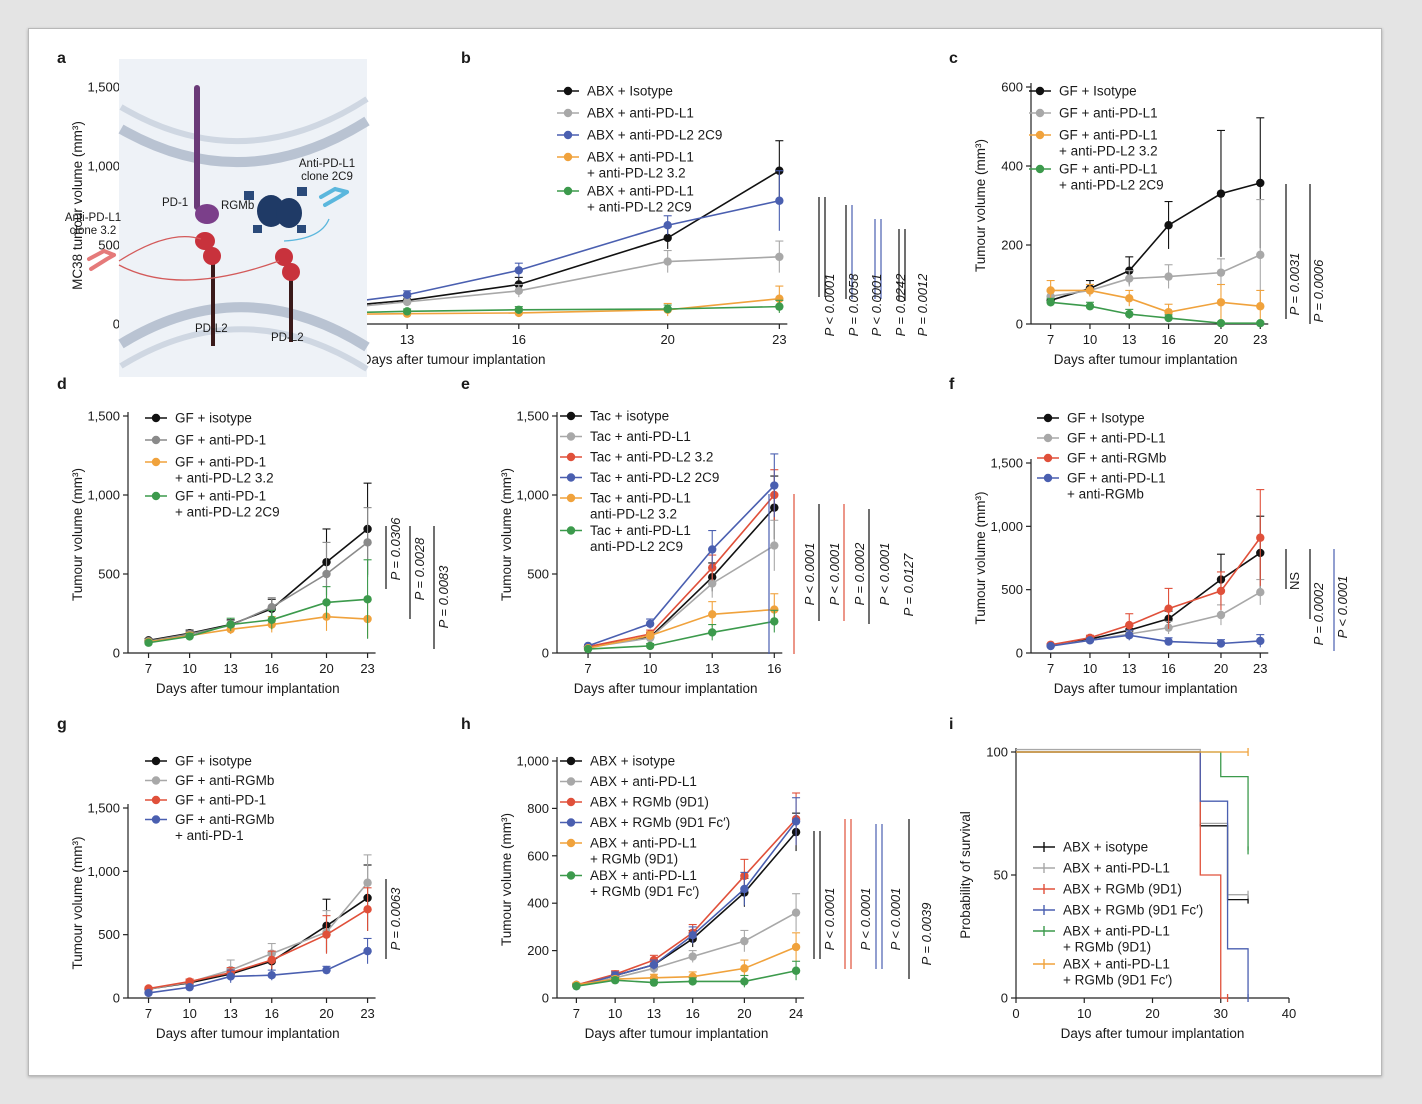 The image size is (1422, 1104). I want to click on p-value-label: P = 0.0242, so click(900, 305).